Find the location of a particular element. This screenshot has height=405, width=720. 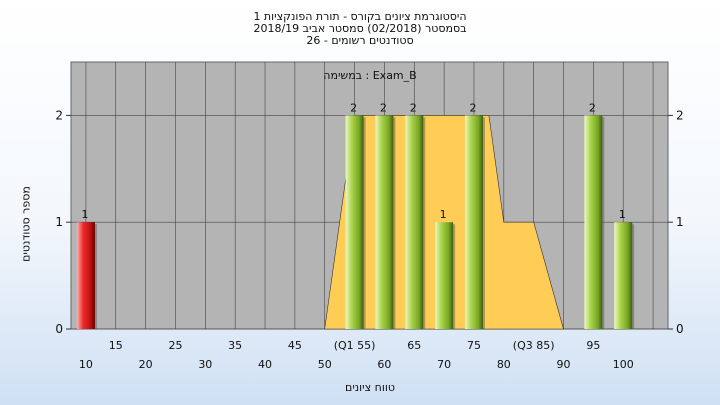

x-axis-label: טווח ציונים is located at coordinates (370, 387).